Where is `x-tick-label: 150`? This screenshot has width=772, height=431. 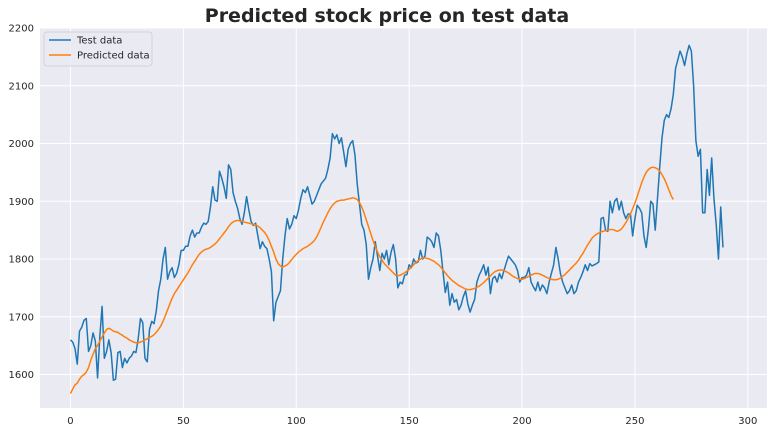 x-tick-label: 150 is located at coordinates (409, 421).